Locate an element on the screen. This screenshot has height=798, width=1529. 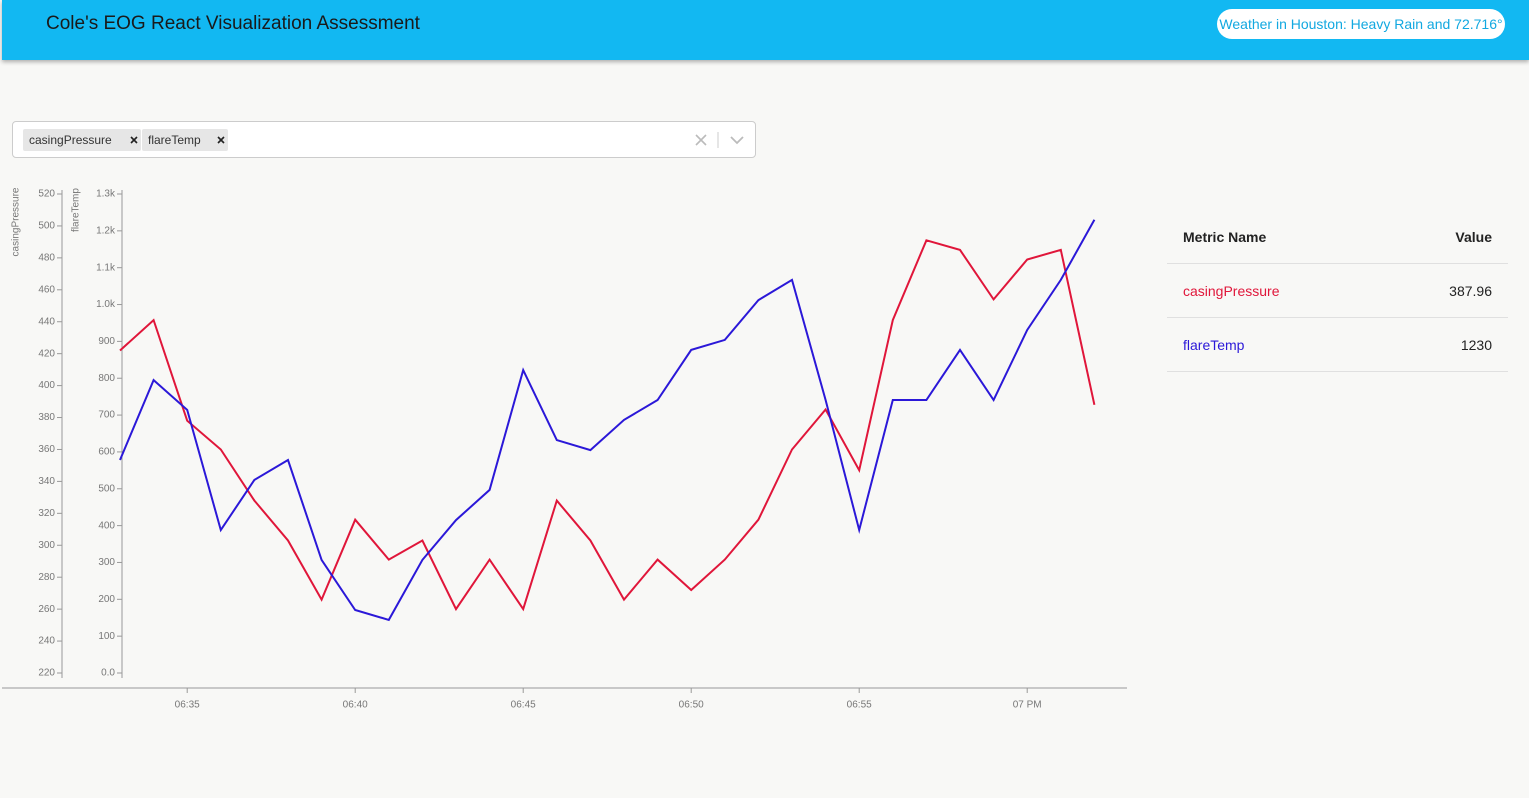
y-tick-label: 240 is located at coordinates (46, 641).